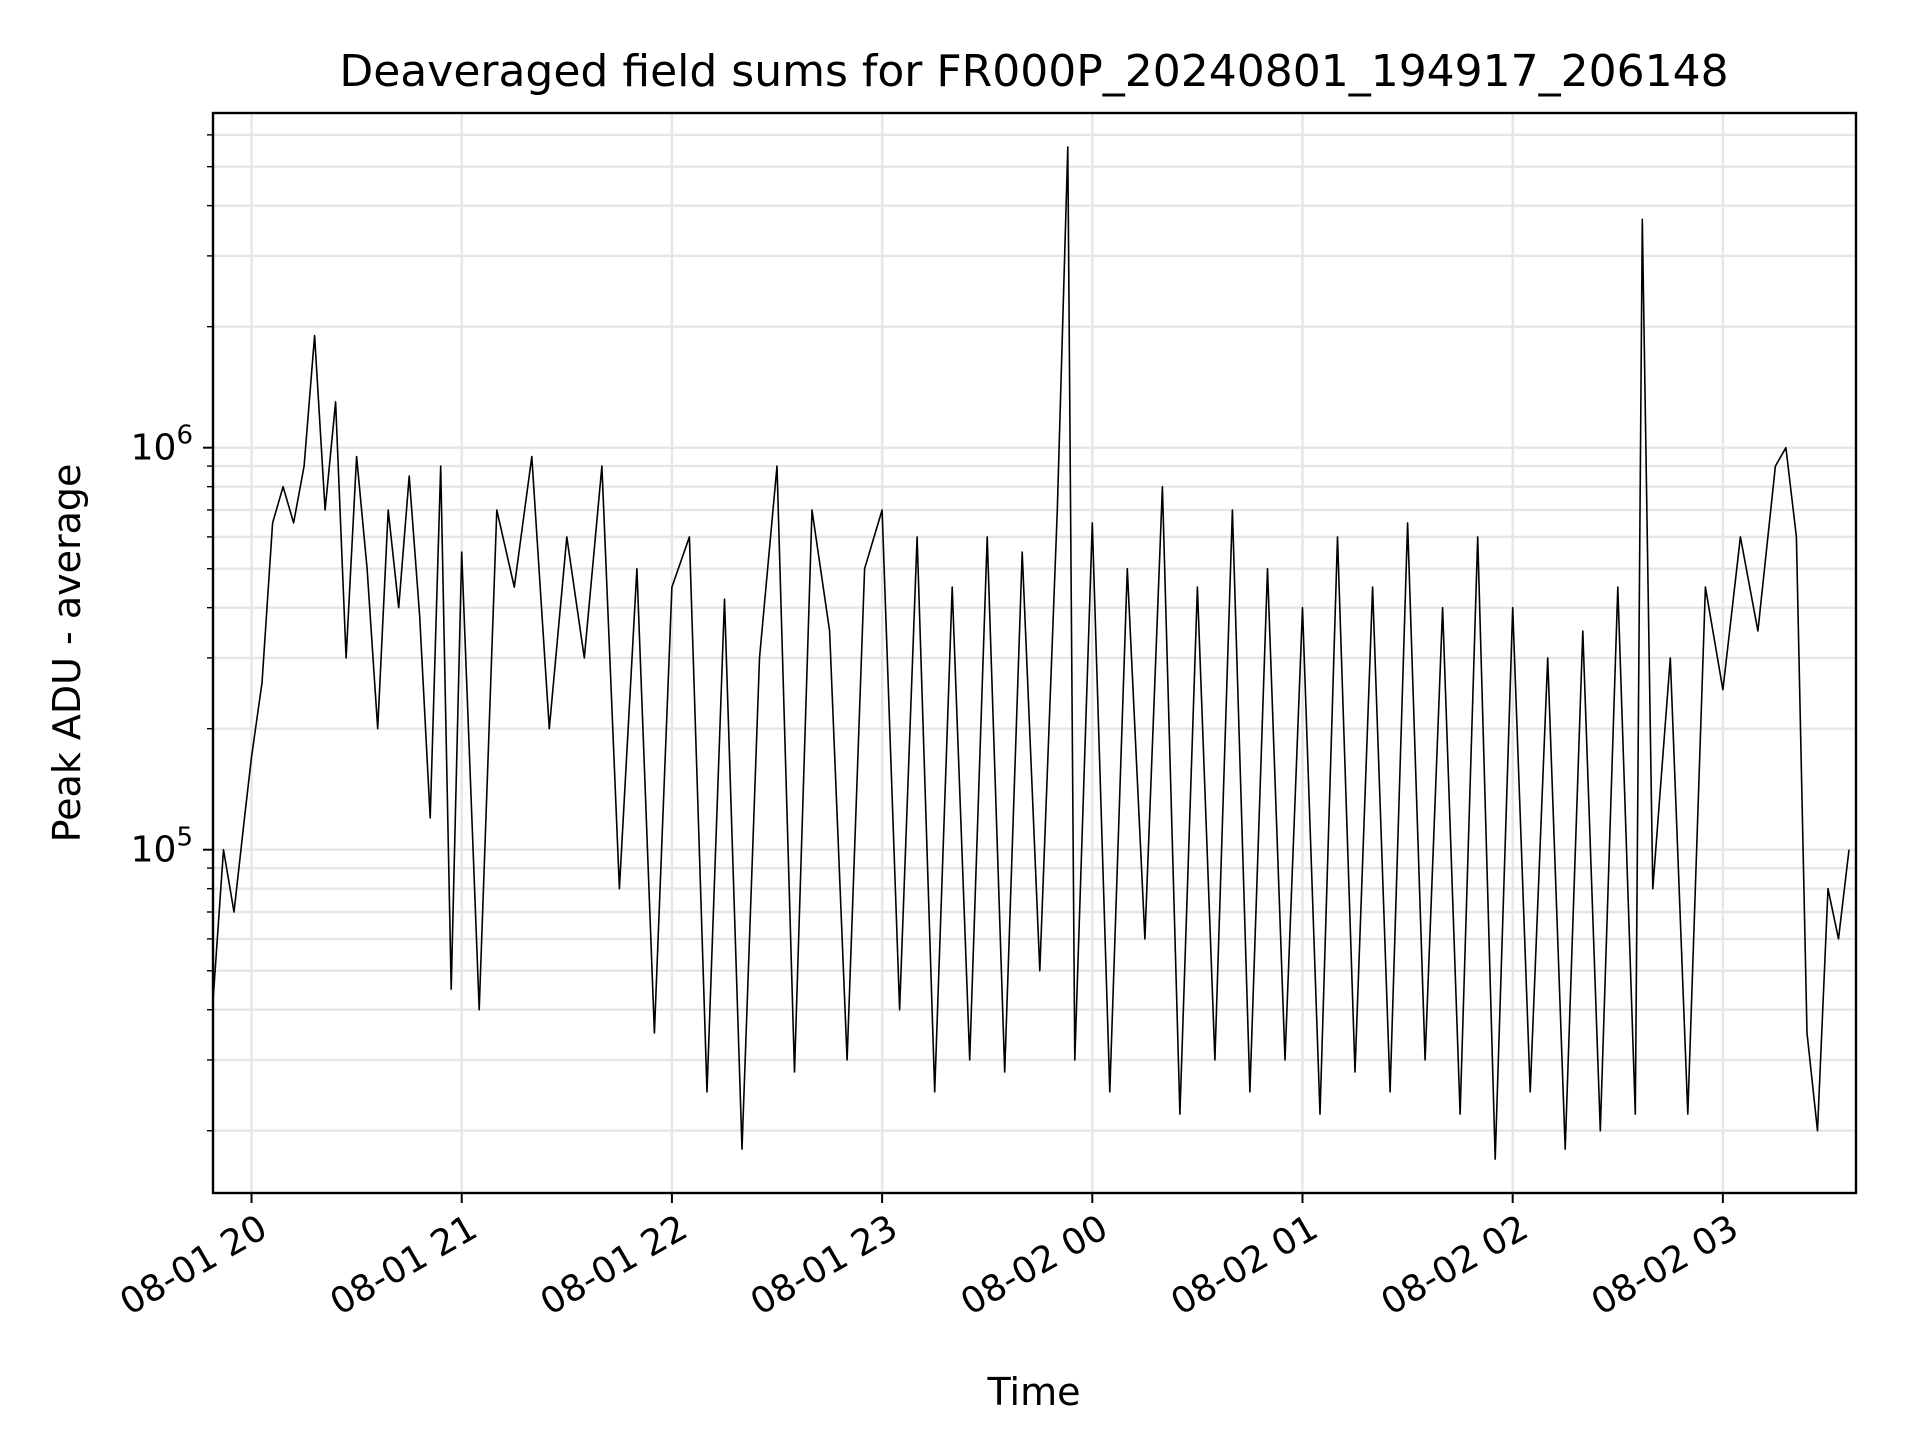 The width and height of the screenshot is (1920, 1440). I want to click on y-tick-label: 10⁵, so click(162, 847).